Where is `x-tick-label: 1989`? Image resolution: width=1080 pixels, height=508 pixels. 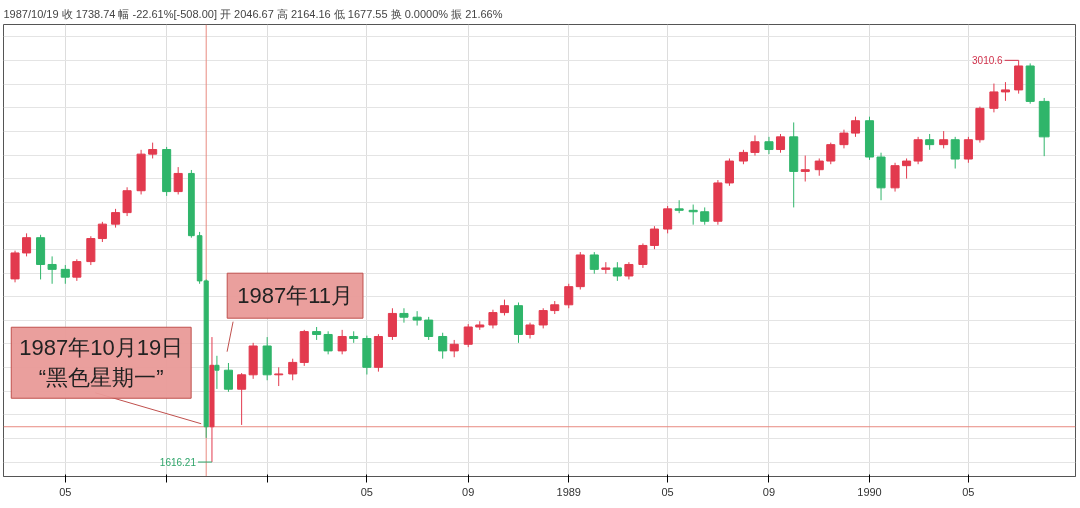
x-tick-label: 1989 is located at coordinates (568, 491).